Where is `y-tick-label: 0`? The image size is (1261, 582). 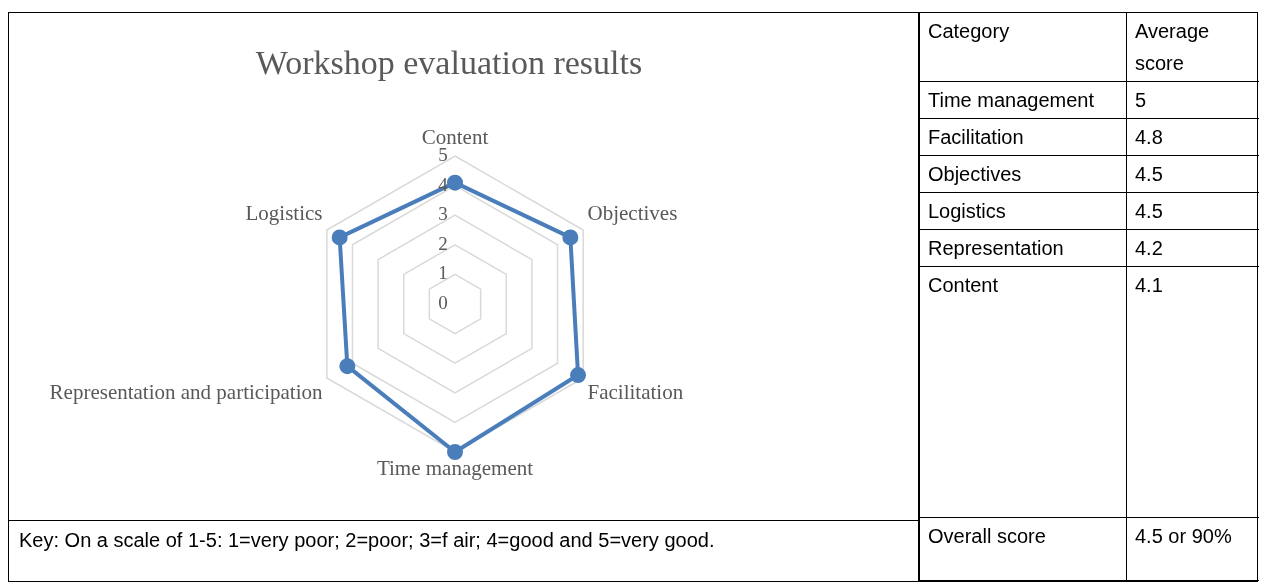
y-tick-label: 0 is located at coordinates (443, 302).